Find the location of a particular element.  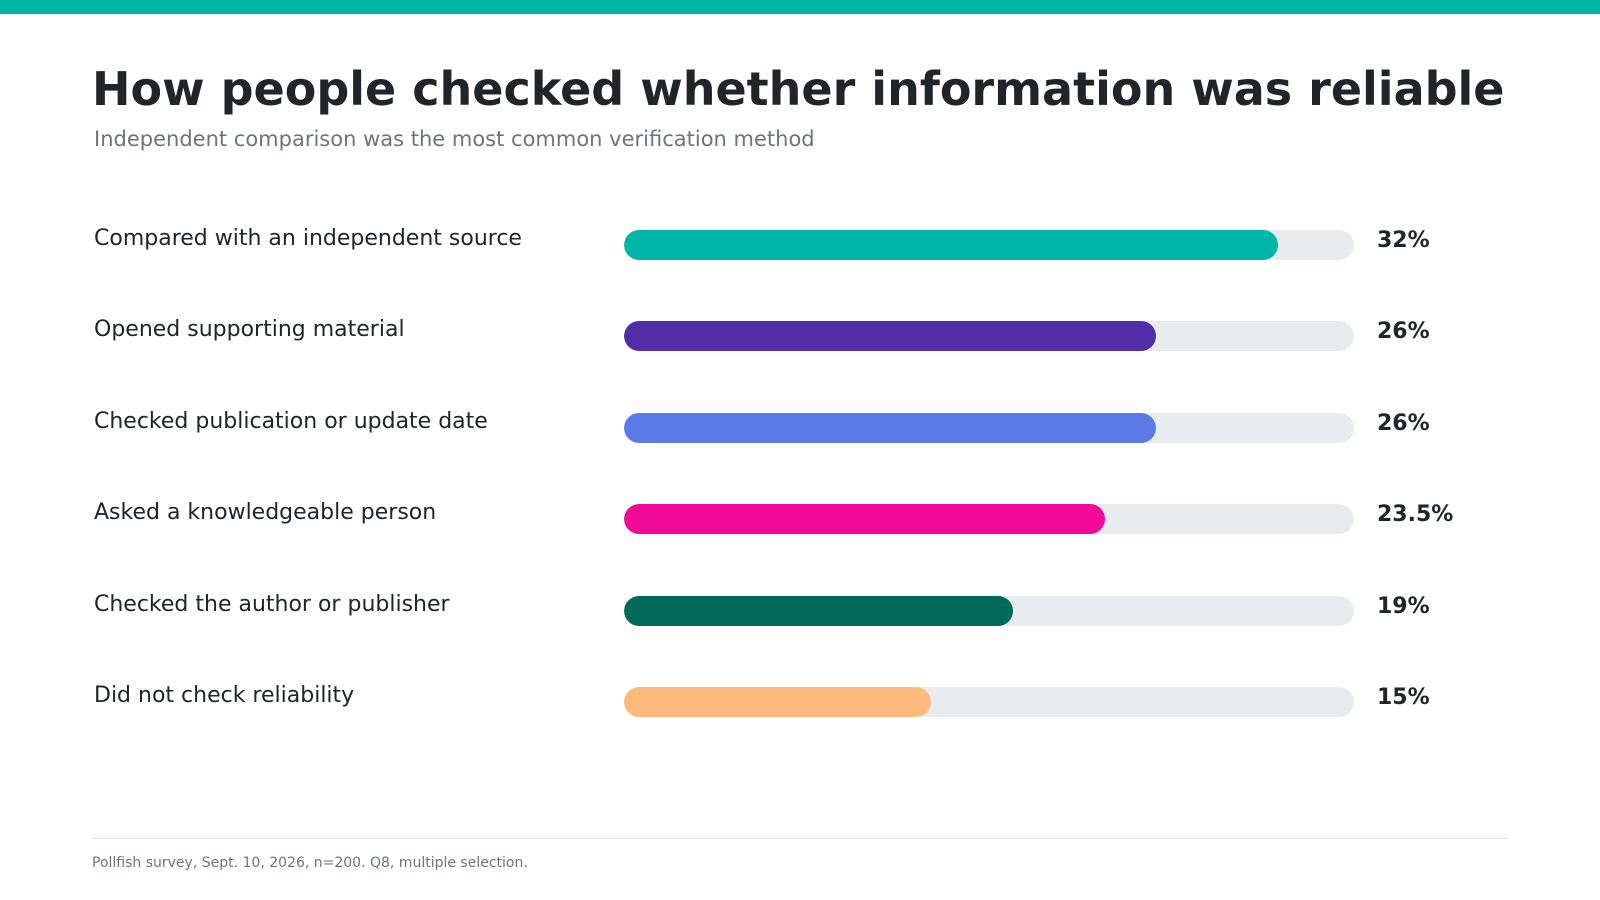

top-accent-bar is located at coordinates (800, 7).